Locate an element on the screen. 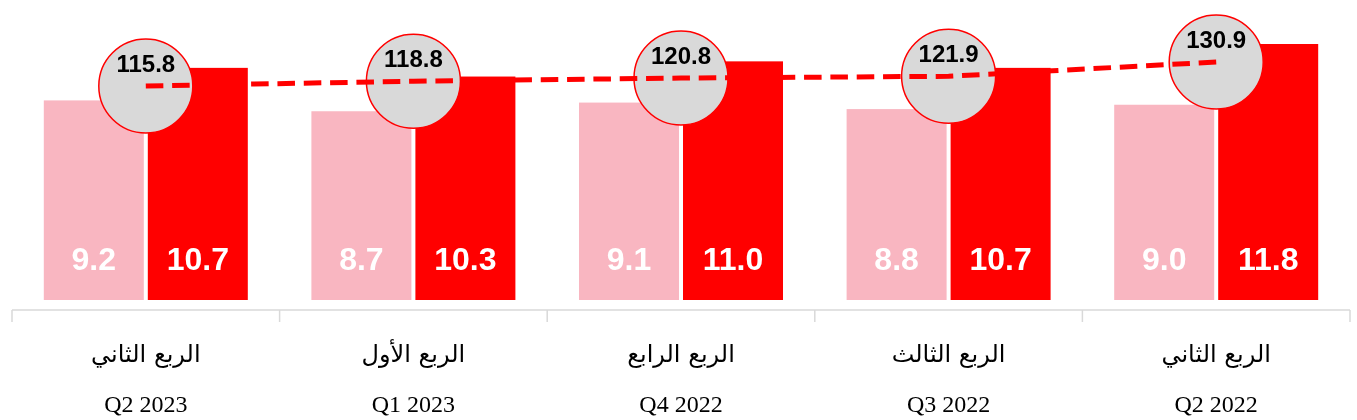  data-label: 118.8 is located at coordinates (413, 59).